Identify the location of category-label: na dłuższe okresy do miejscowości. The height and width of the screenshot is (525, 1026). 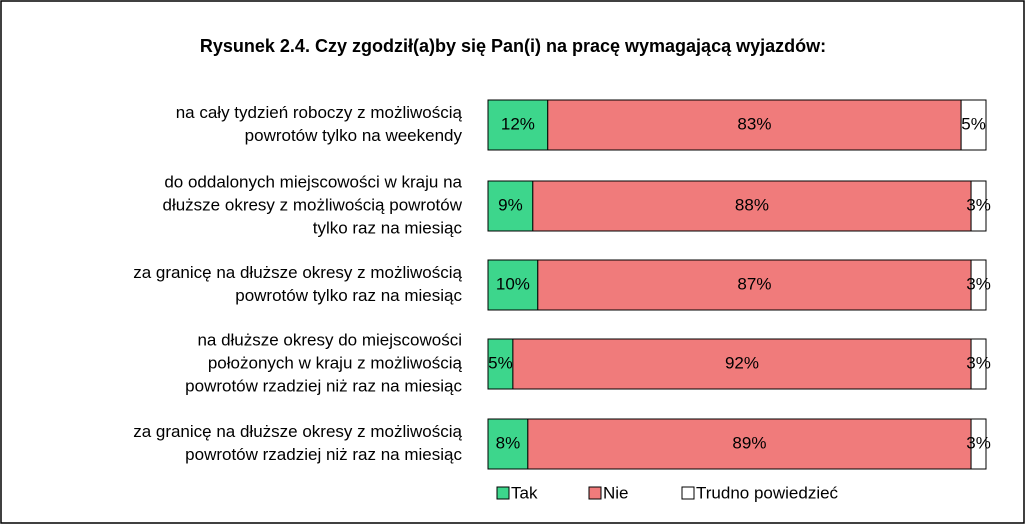
(329, 339).